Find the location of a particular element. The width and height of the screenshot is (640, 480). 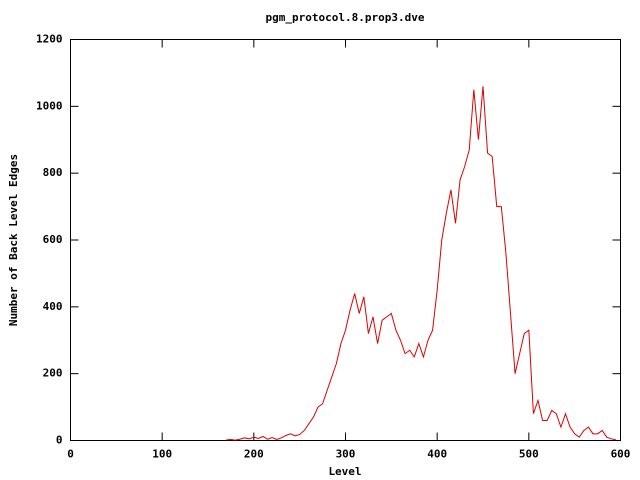

x-tick-label: 300 is located at coordinates (346, 454).